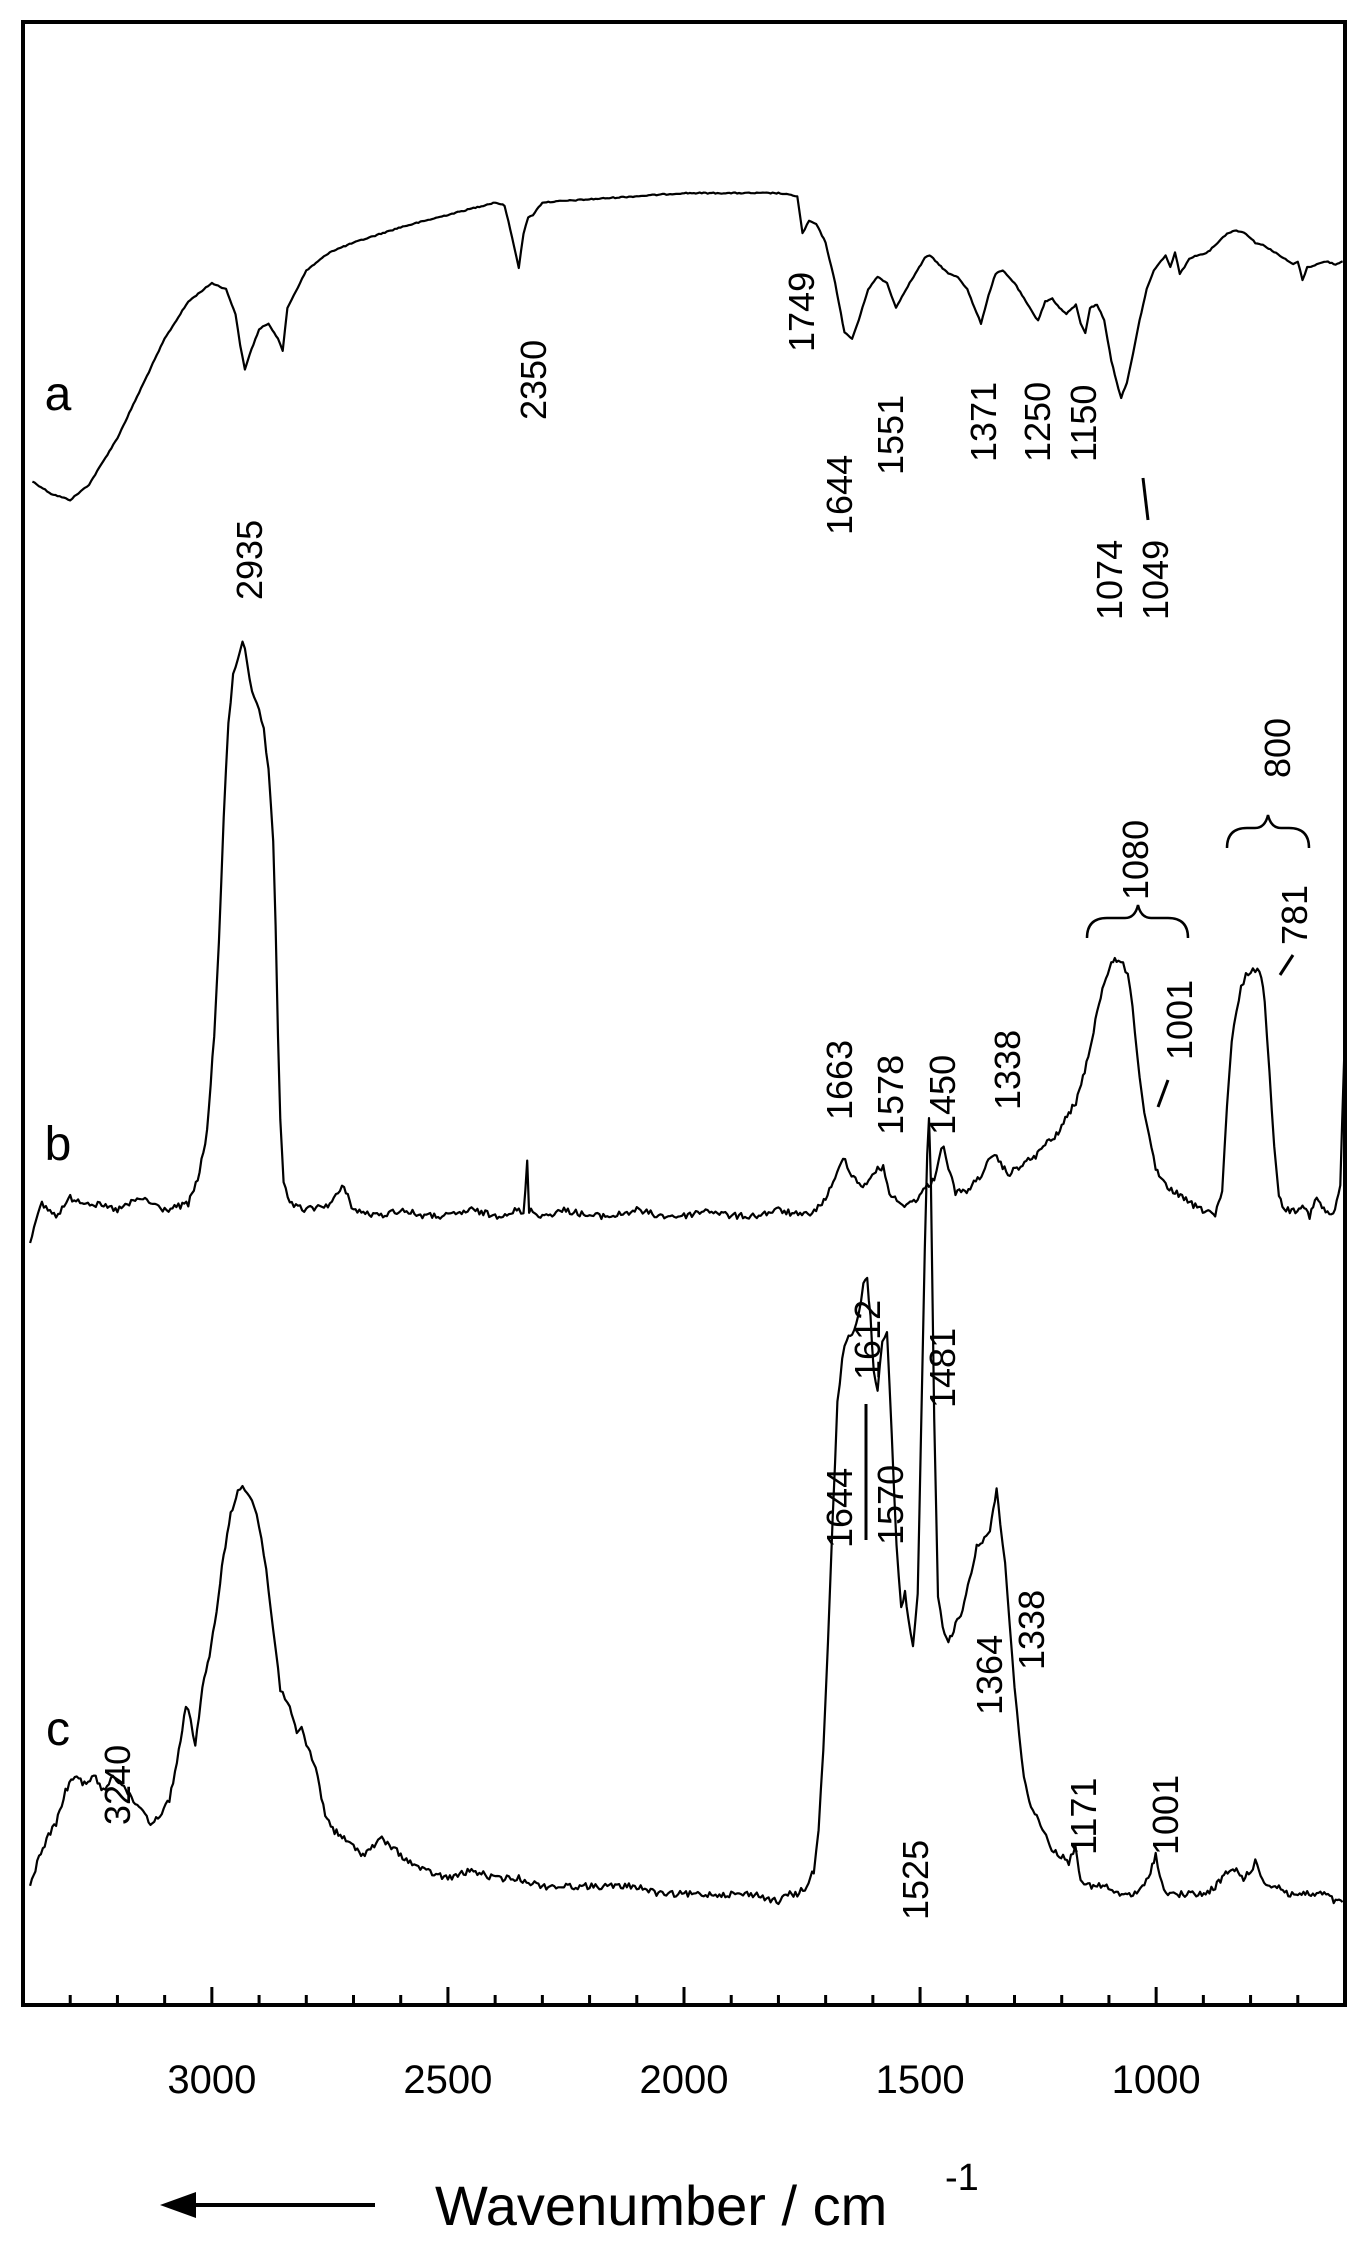  What do you see at coordinates (58, 1144) in the screenshot?
I see `curve-label-b: b` at bounding box center [58, 1144].